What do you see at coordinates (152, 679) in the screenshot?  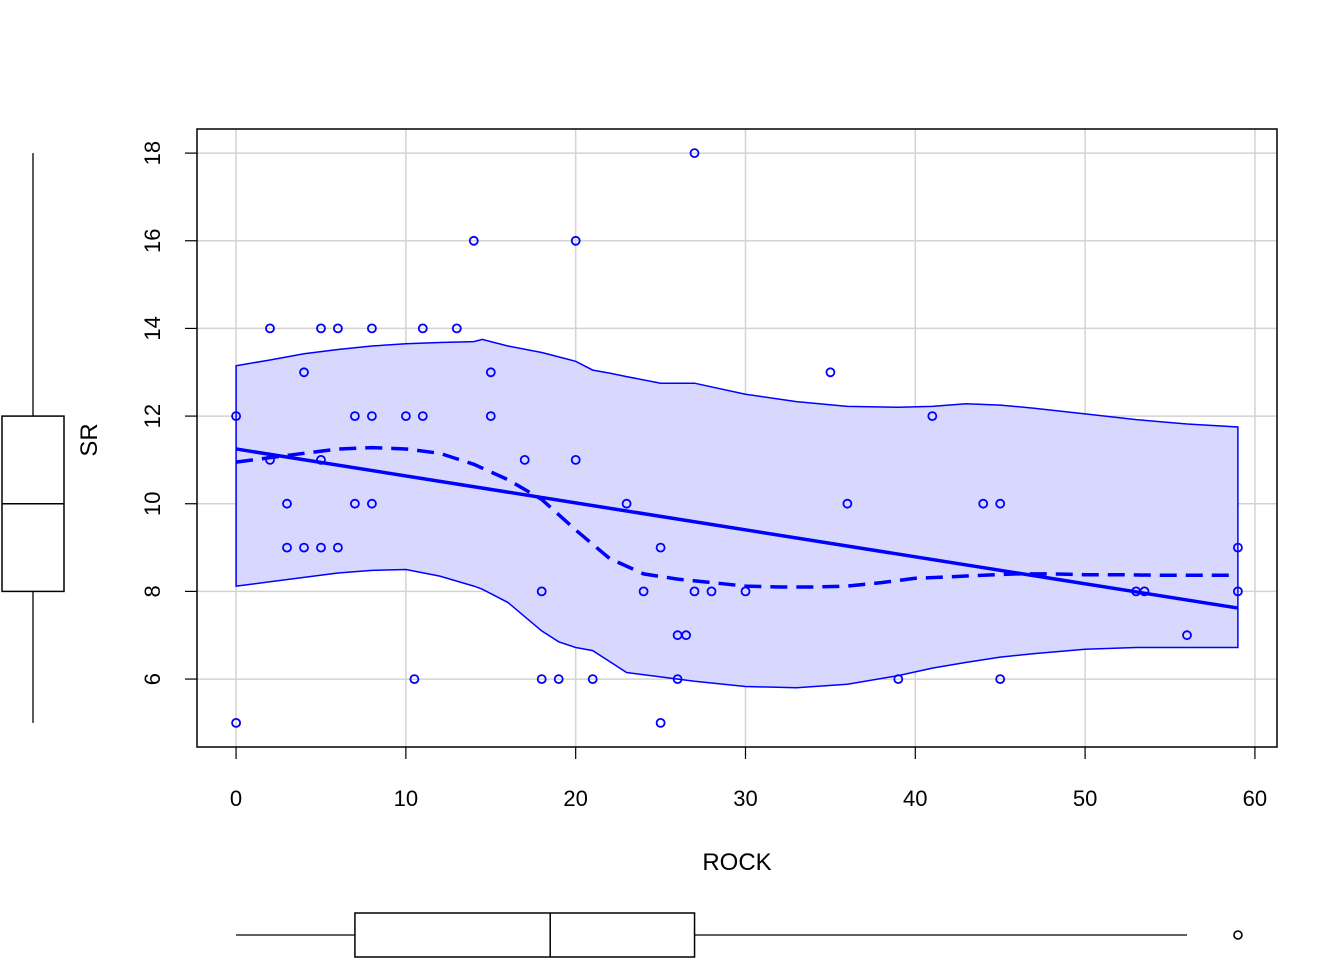 I see `y-tick-label: 6` at bounding box center [152, 679].